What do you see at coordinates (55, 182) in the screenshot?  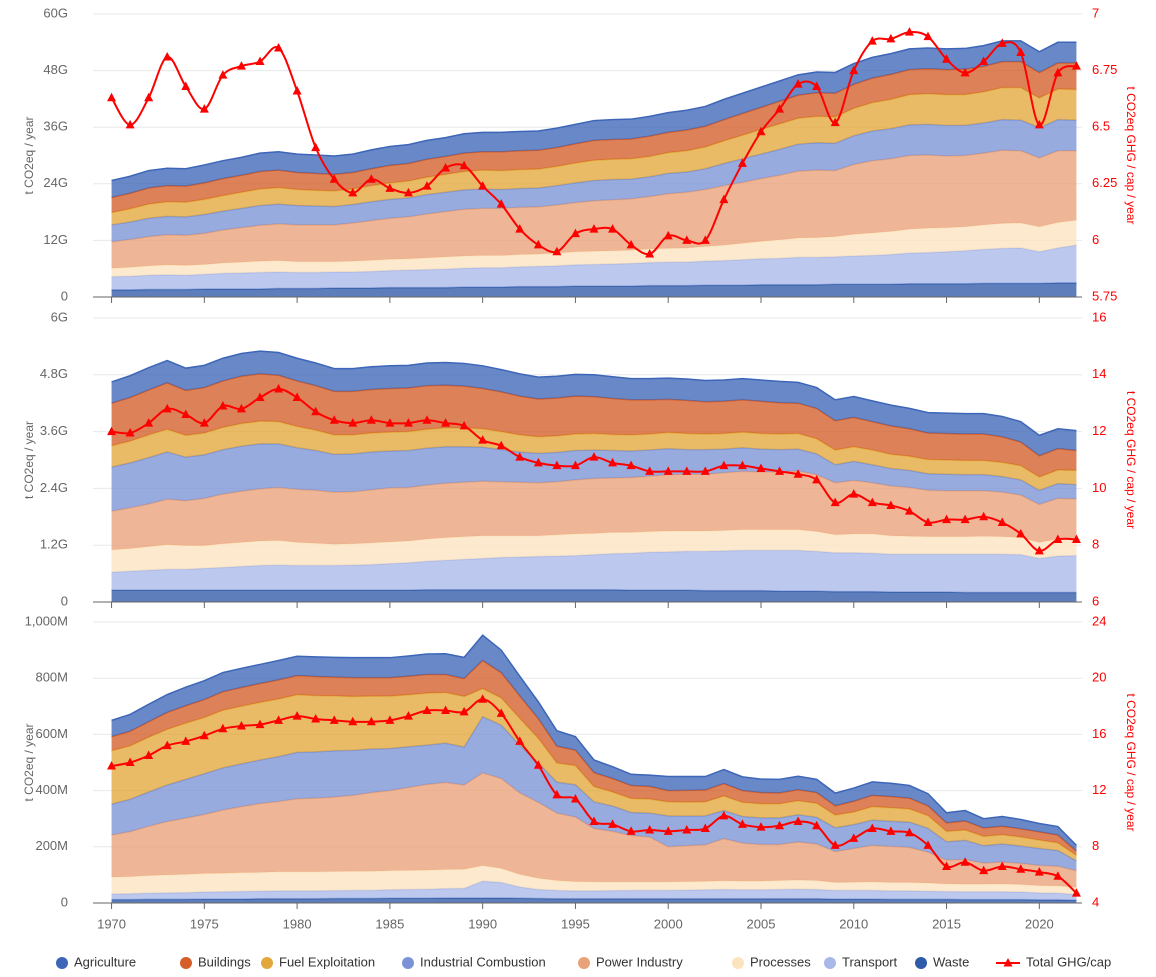 I see `y-tick-label: 24G` at bounding box center [55, 182].